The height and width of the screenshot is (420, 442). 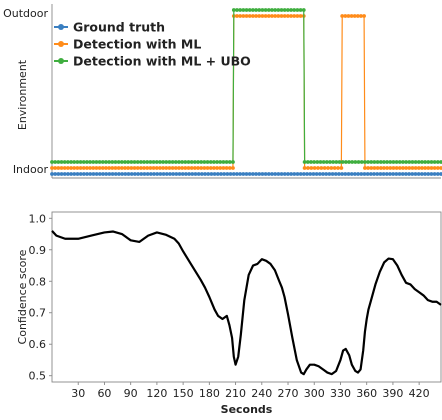 What do you see at coordinates (152, 61) in the screenshot?
I see `legend-entry-detection-ml-ubo: Detection with ML + UBO` at bounding box center [152, 61].